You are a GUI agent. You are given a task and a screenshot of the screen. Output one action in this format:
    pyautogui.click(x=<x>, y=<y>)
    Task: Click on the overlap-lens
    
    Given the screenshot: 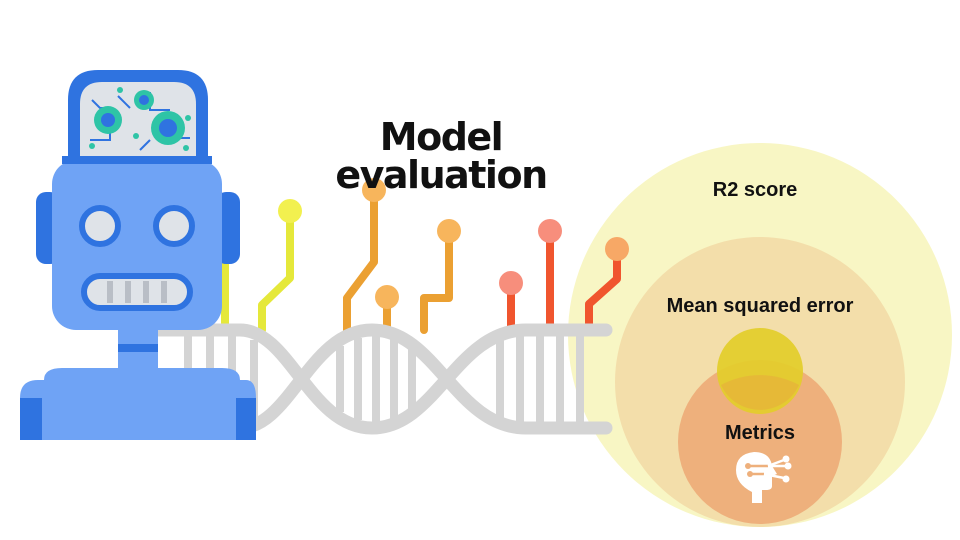 What is the action you would take?
    pyautogui.click(x=760, y=392)
    